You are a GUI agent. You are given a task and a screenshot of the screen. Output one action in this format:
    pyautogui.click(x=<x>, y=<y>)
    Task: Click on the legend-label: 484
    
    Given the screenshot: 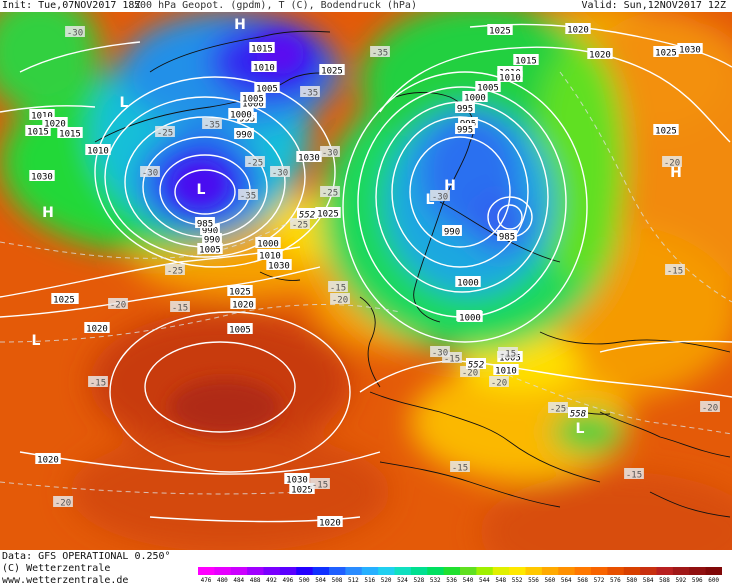 What is the action you would take?
    pyautogui.click(x=239, y=580)
    